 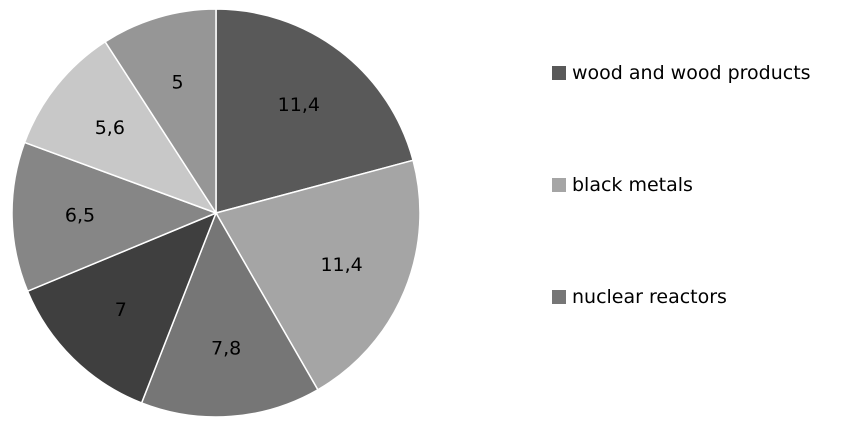 I want to click on data-label-2: 11,4, so click(x=341, y=265).